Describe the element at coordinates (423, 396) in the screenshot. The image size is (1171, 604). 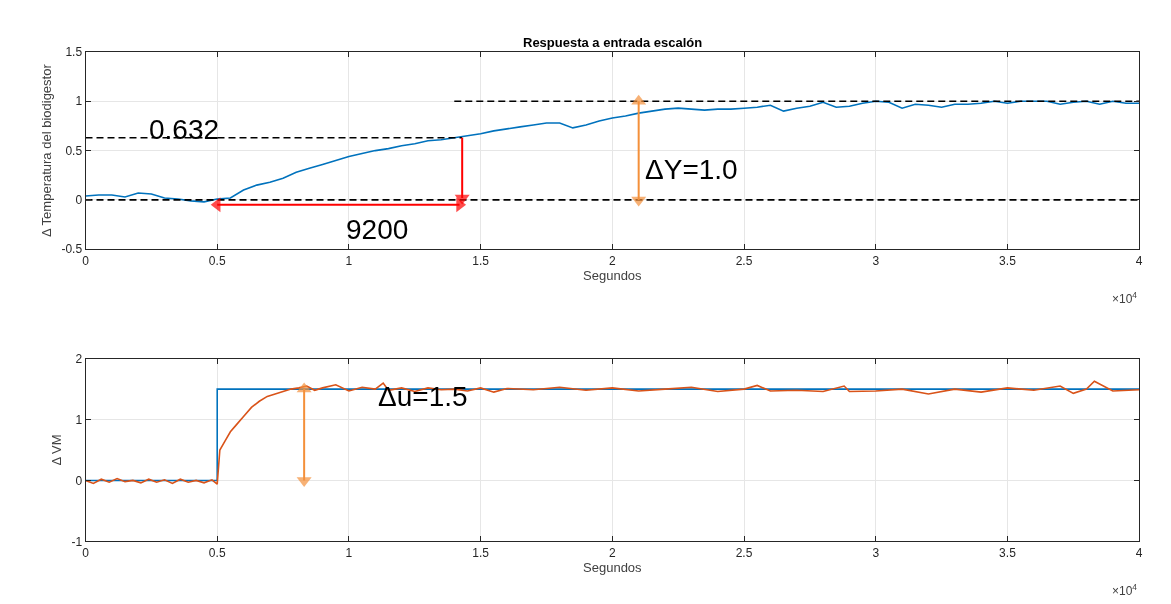
I see `annotation: Δu=1.5` at that location.